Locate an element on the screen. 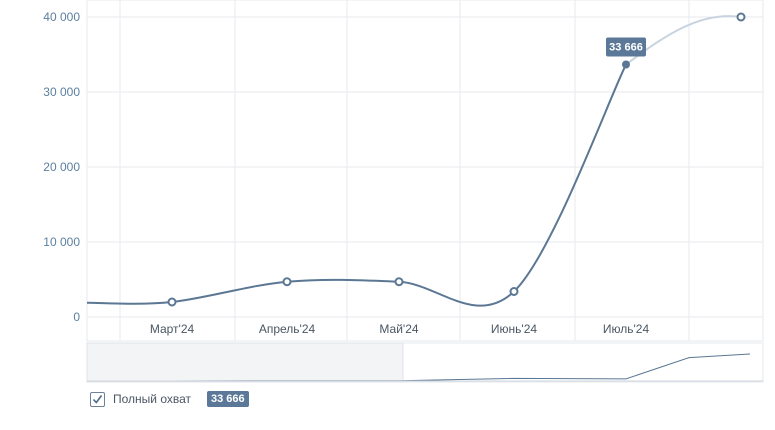 This screenshot has height=430, width=775. tooltip-box is located at coordinates (626, 47).